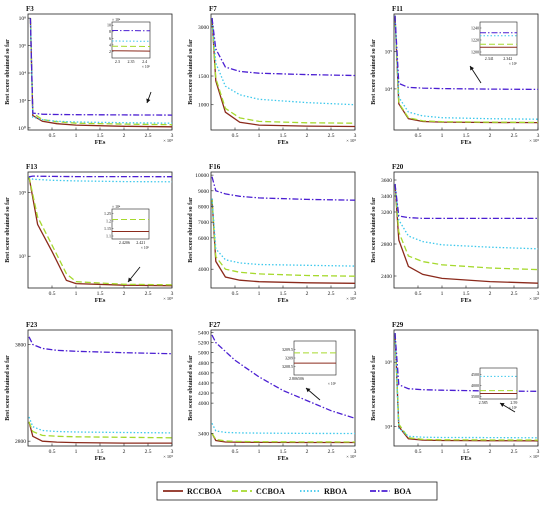 Image resolution: width=550 pixels, height=508 pixels. I want to click on y-tick-label: 3400, so click(386, 197).